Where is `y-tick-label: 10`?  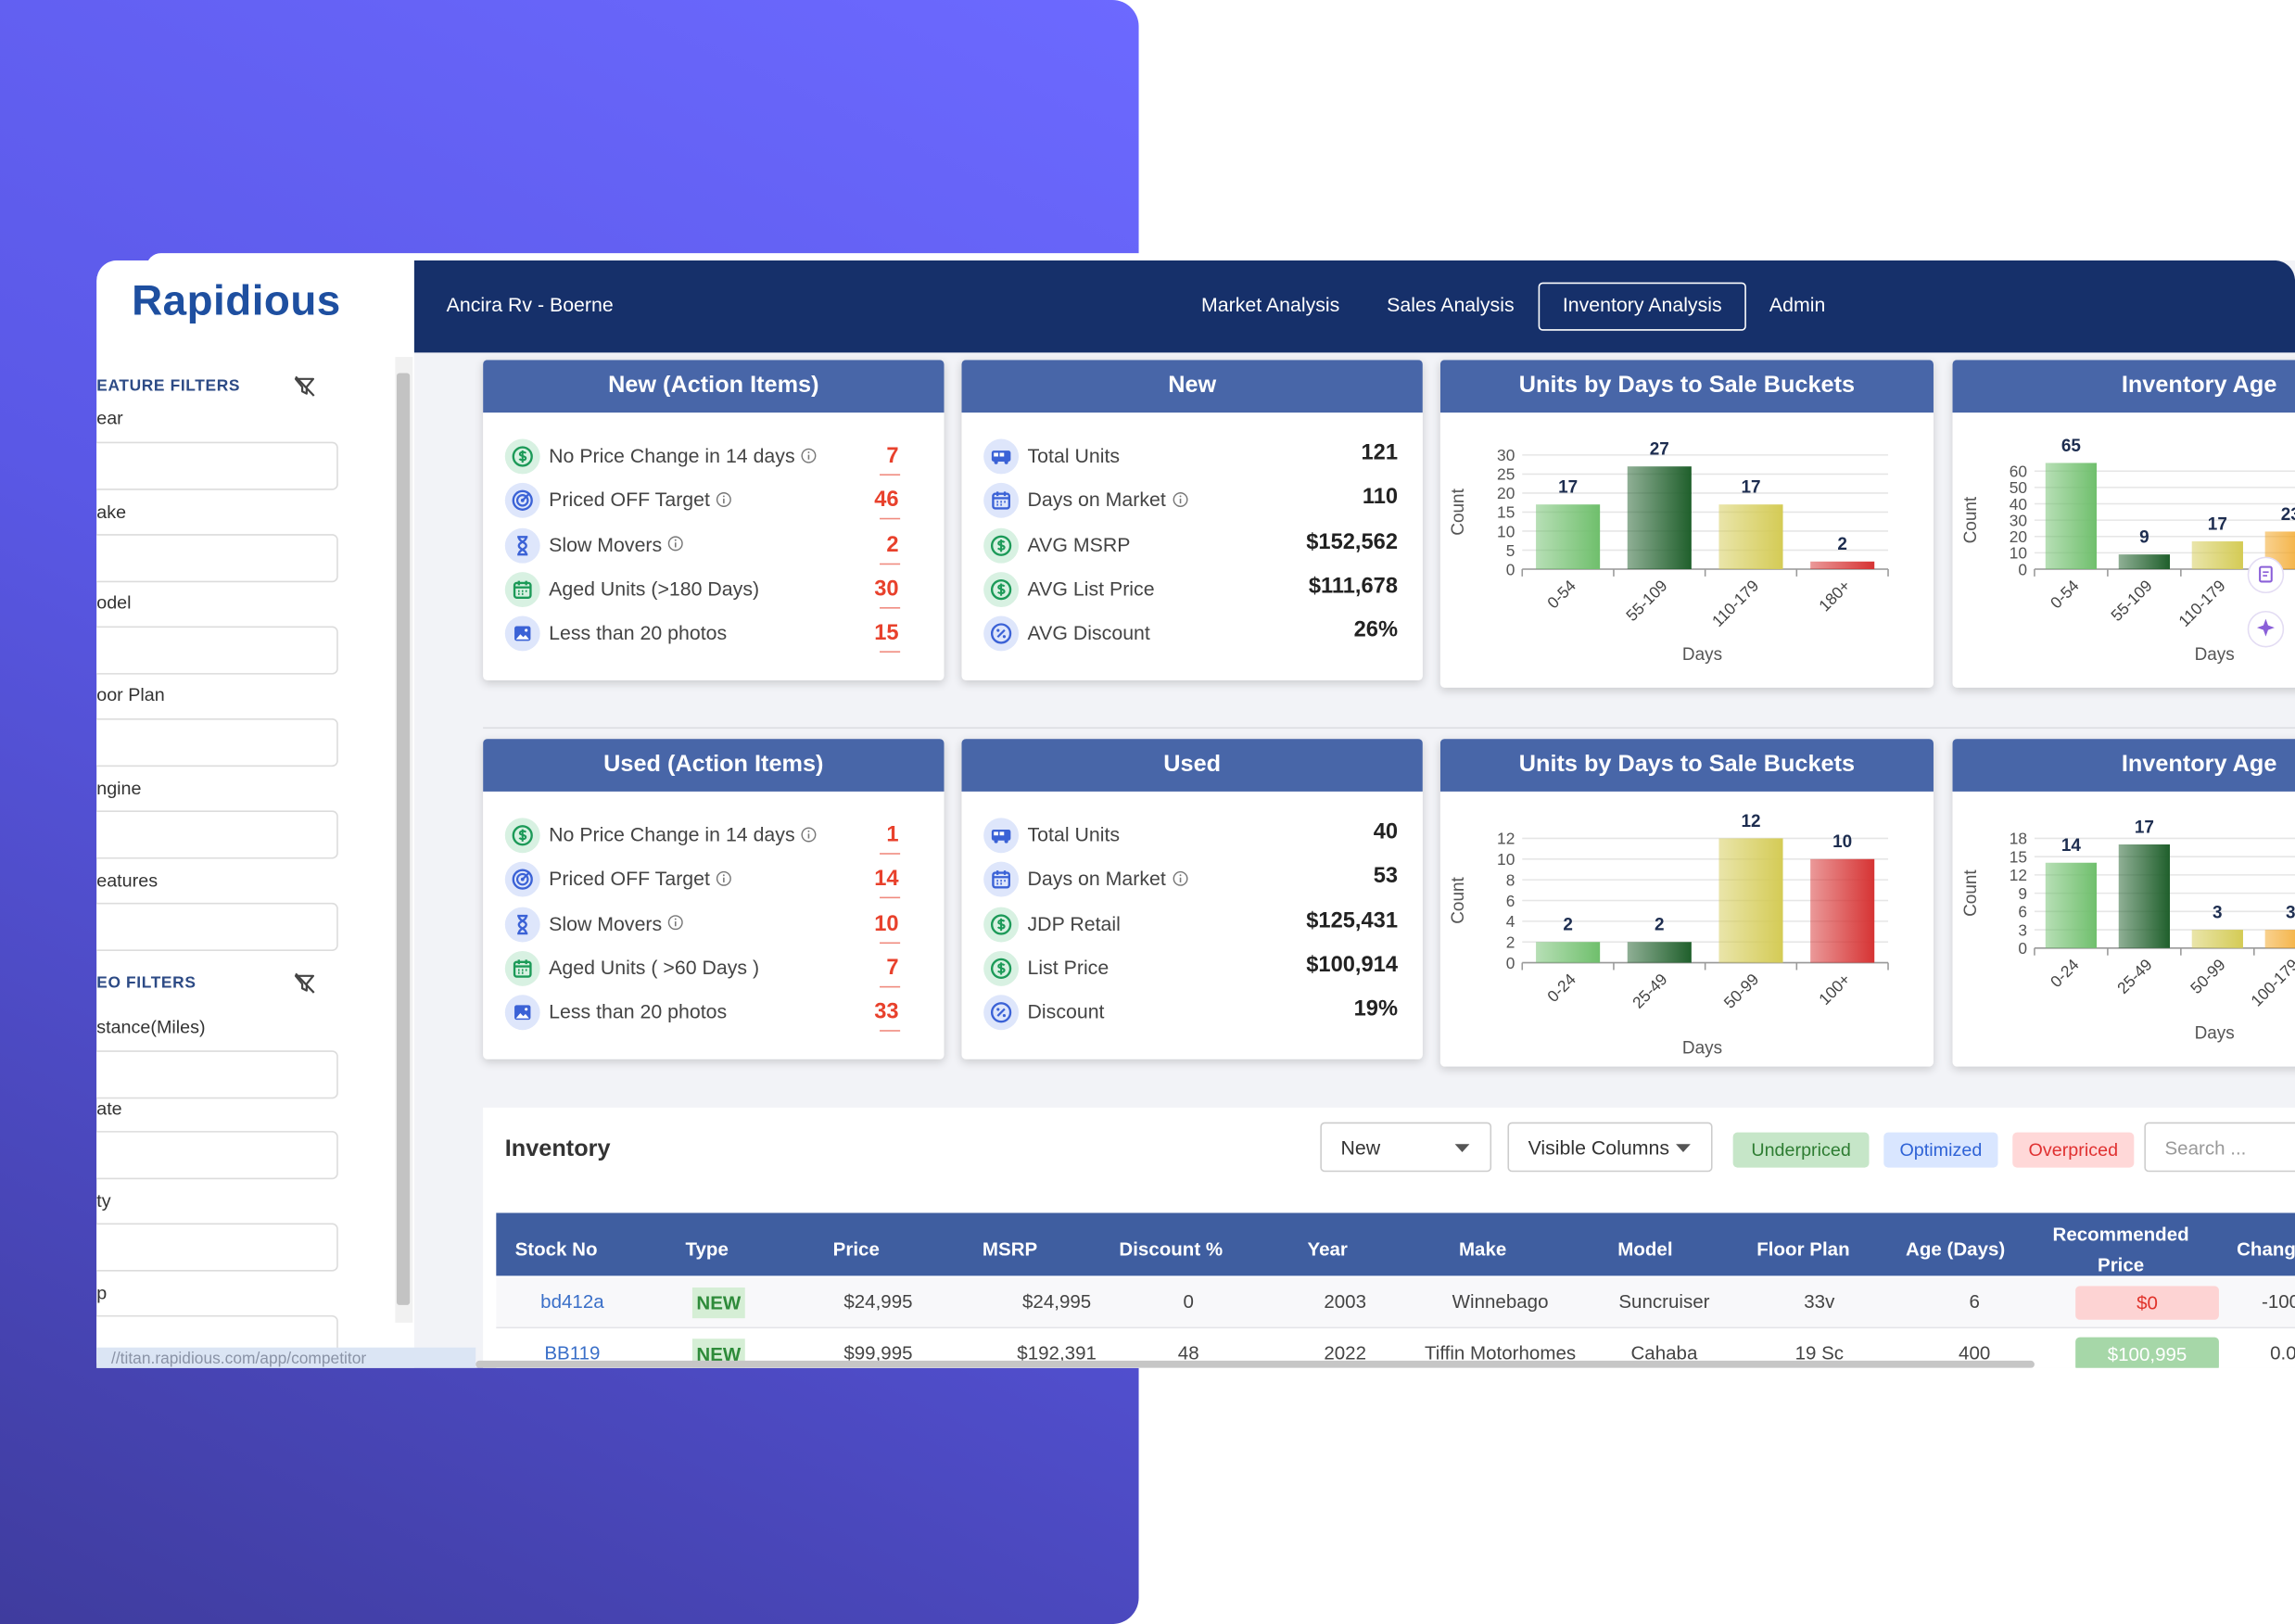
y-tick-label: 10 is located at coordinates (2018, 553).